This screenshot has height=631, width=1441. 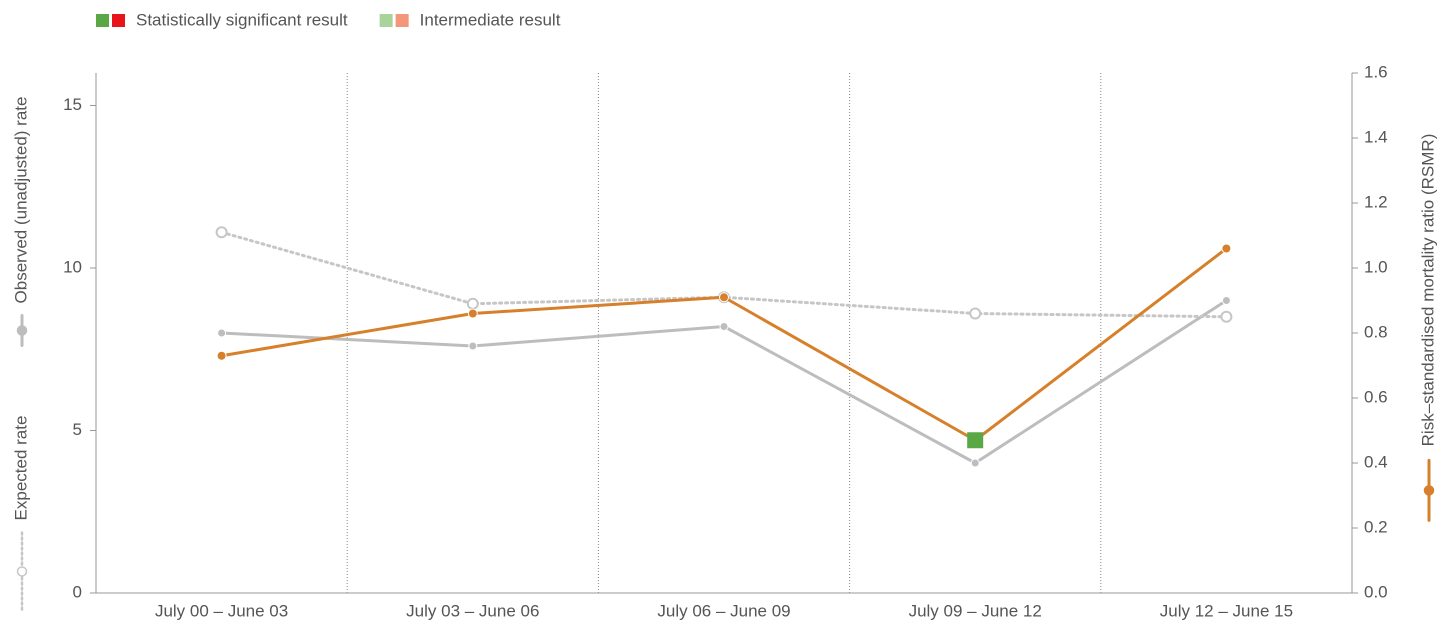 What do you see at coordinates (72, 266) in the screenshot?
I see `y-tick-label: 10` at bounding box center [72, 266].